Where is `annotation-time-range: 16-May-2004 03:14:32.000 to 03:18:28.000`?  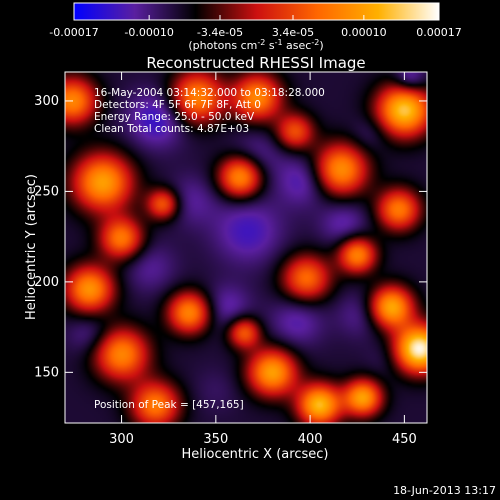
annotation-time-range: 16-May-2004 03:14:32.000 to 03:18:28.000 is located at coordinates (209, 93).